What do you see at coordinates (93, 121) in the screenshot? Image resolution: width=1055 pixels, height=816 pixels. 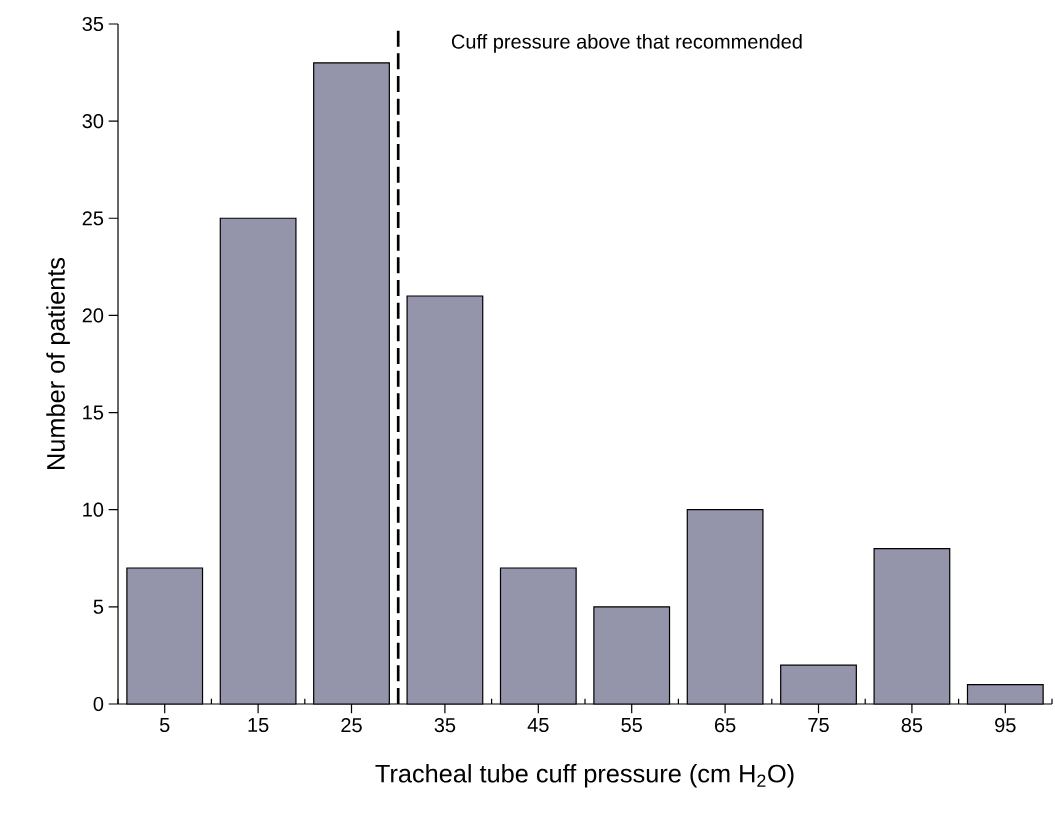 I see `y-tick-label: 30` at bounding box center [93, 121].